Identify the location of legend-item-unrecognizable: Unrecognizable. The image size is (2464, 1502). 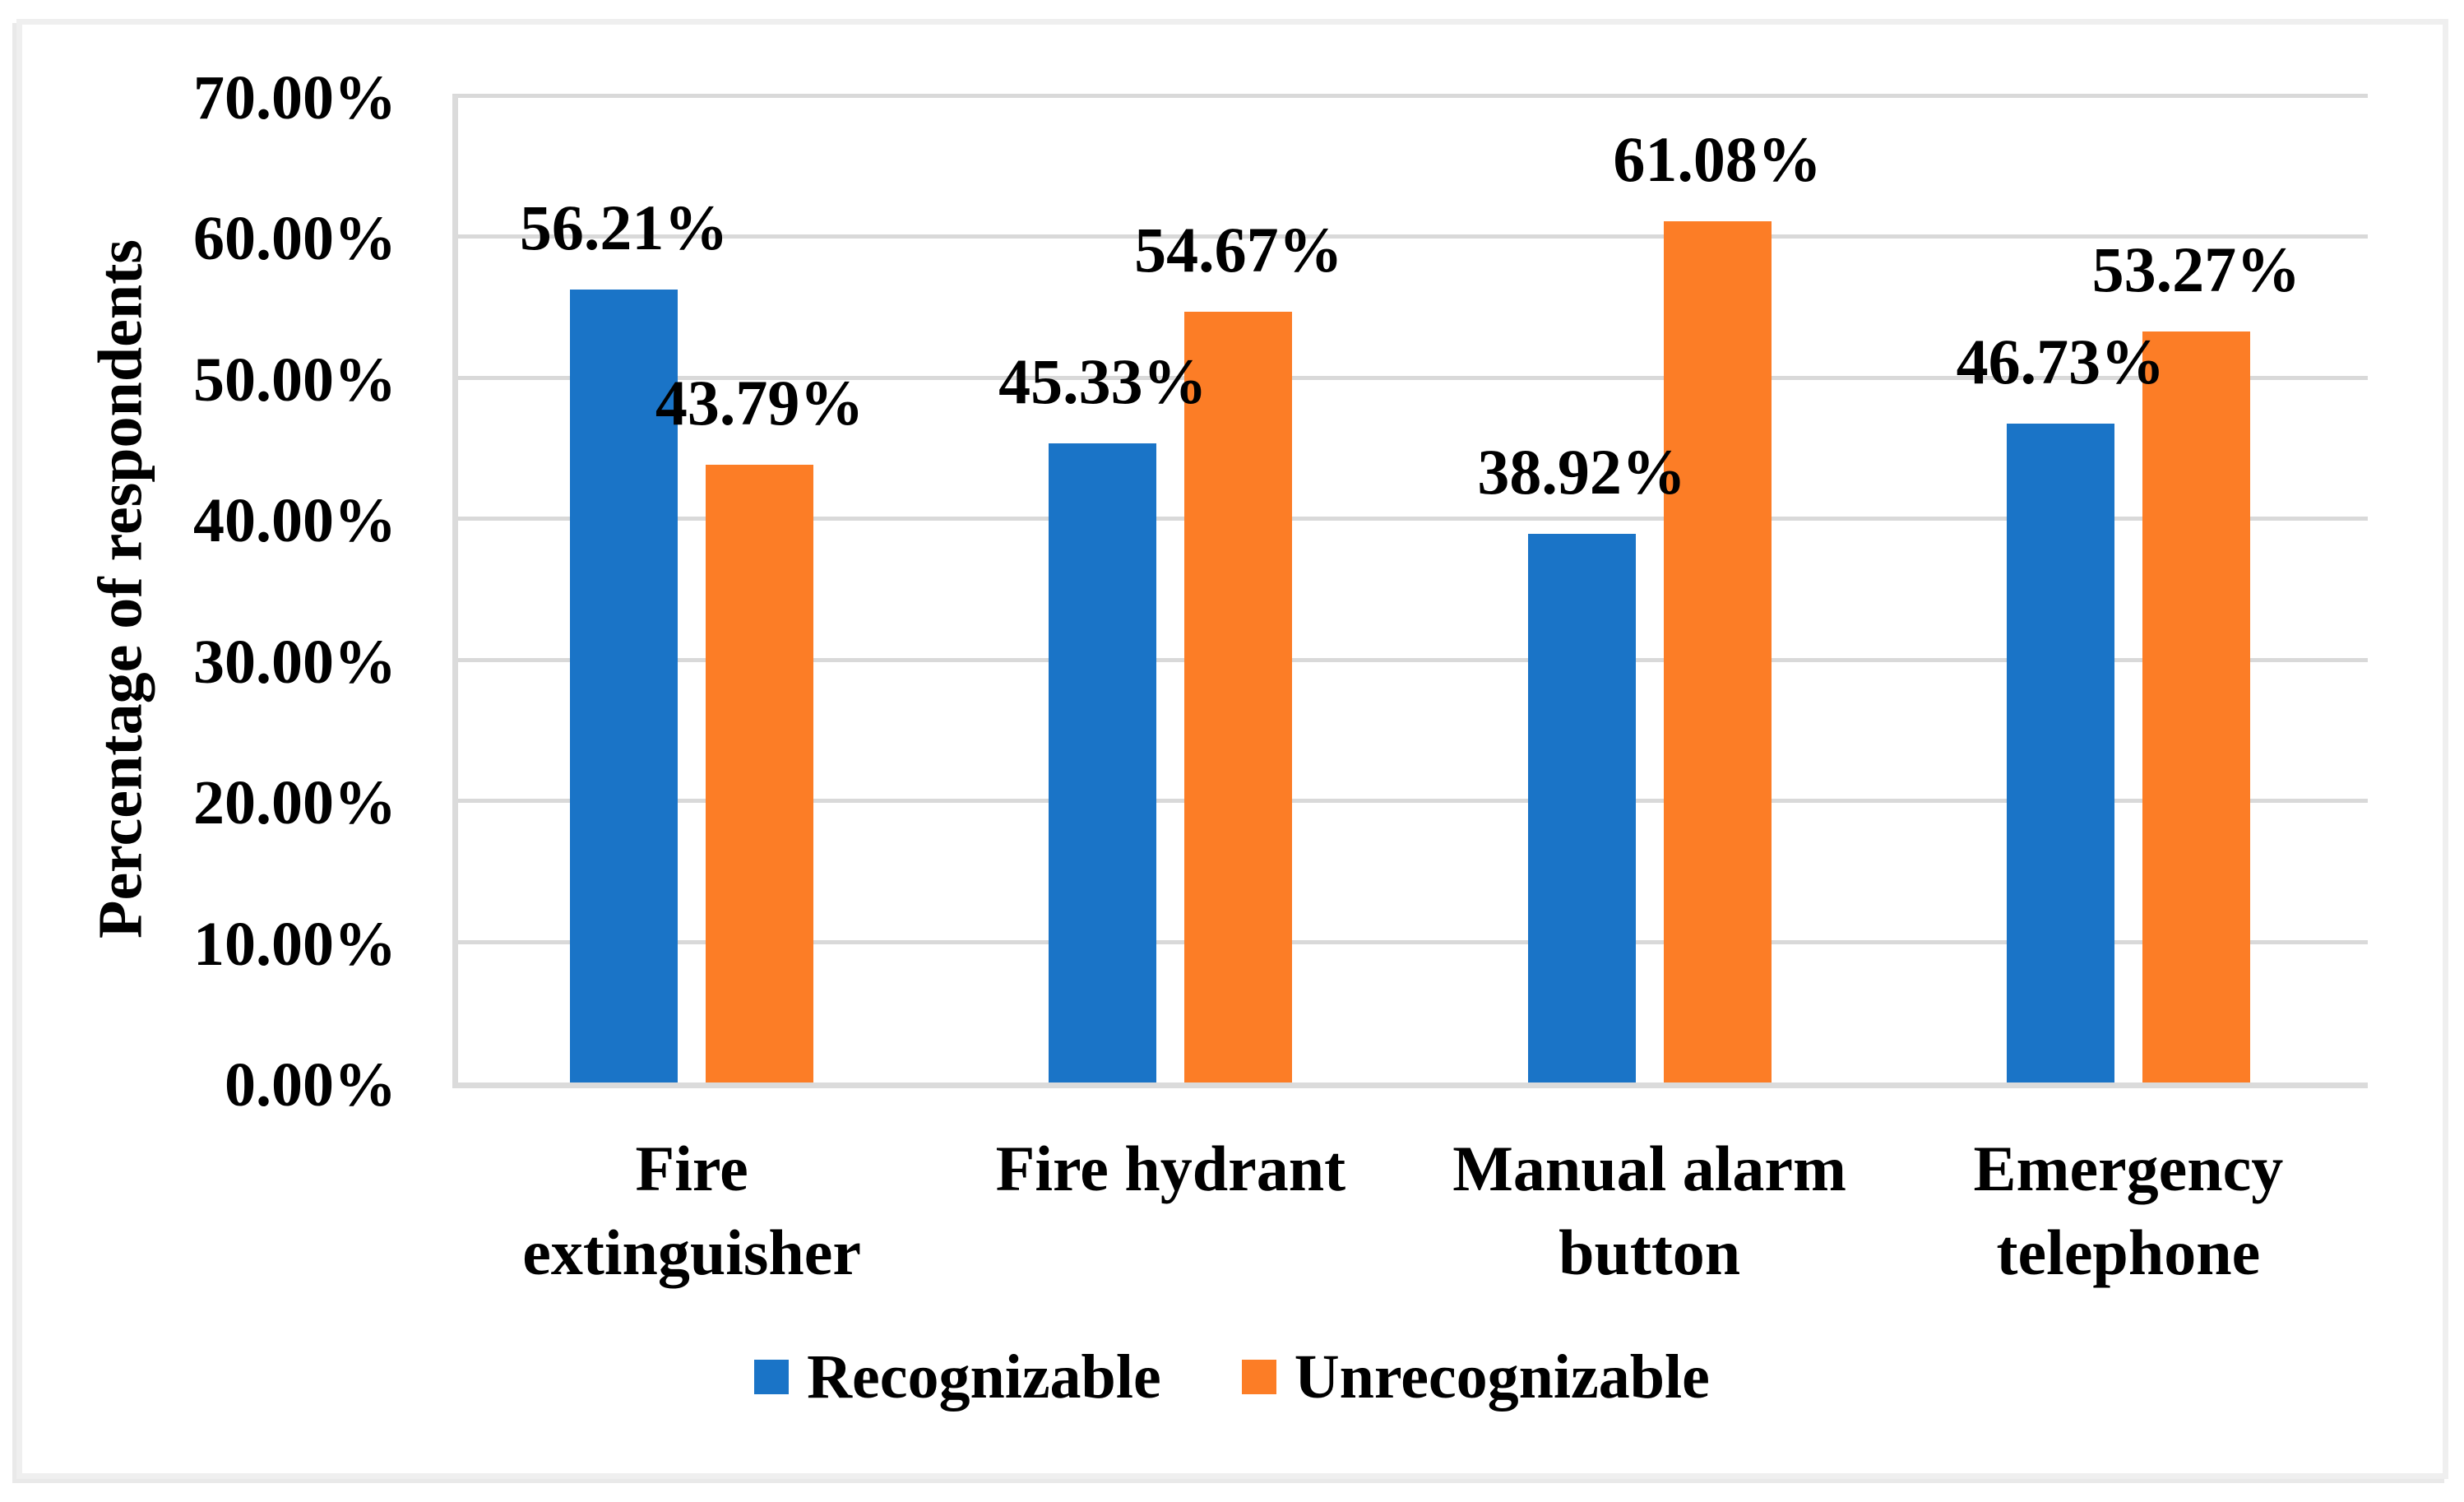
(1475, 1377).